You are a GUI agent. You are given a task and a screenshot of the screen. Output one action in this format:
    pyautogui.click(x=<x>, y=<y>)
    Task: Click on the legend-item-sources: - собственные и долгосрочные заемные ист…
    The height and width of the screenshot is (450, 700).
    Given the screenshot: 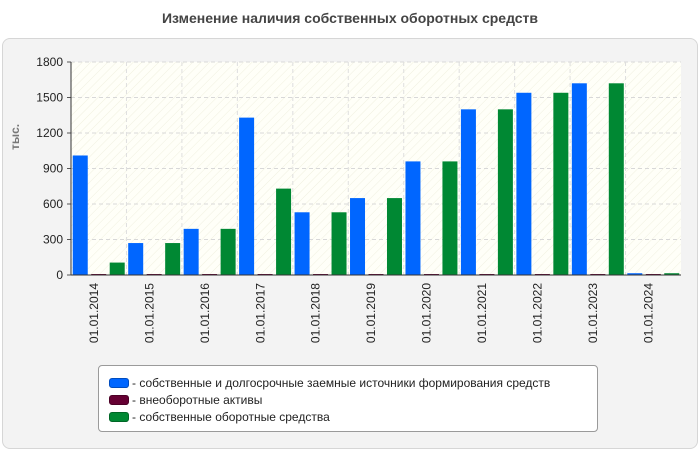 What is the action you would take?
    pyautogui.click(x=353, y=382)
    